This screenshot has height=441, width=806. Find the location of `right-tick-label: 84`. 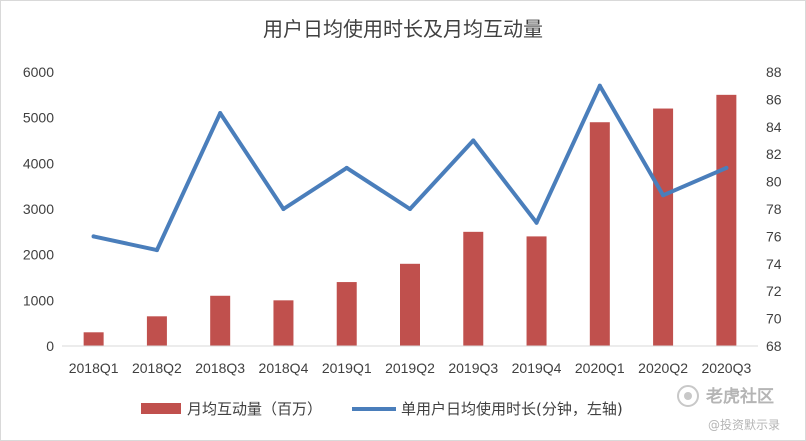

right-tick-label: 84 is located at coordinates (774, 127).